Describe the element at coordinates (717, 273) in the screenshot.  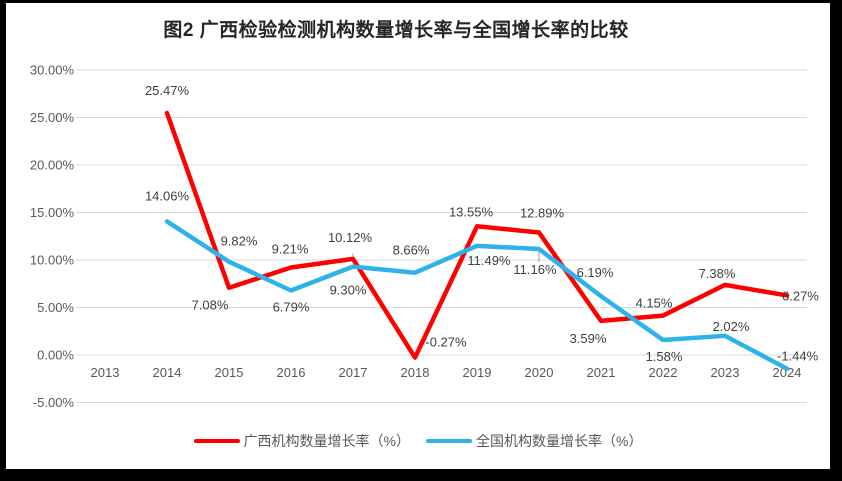
I see `data-label: 7.38%` at that location.